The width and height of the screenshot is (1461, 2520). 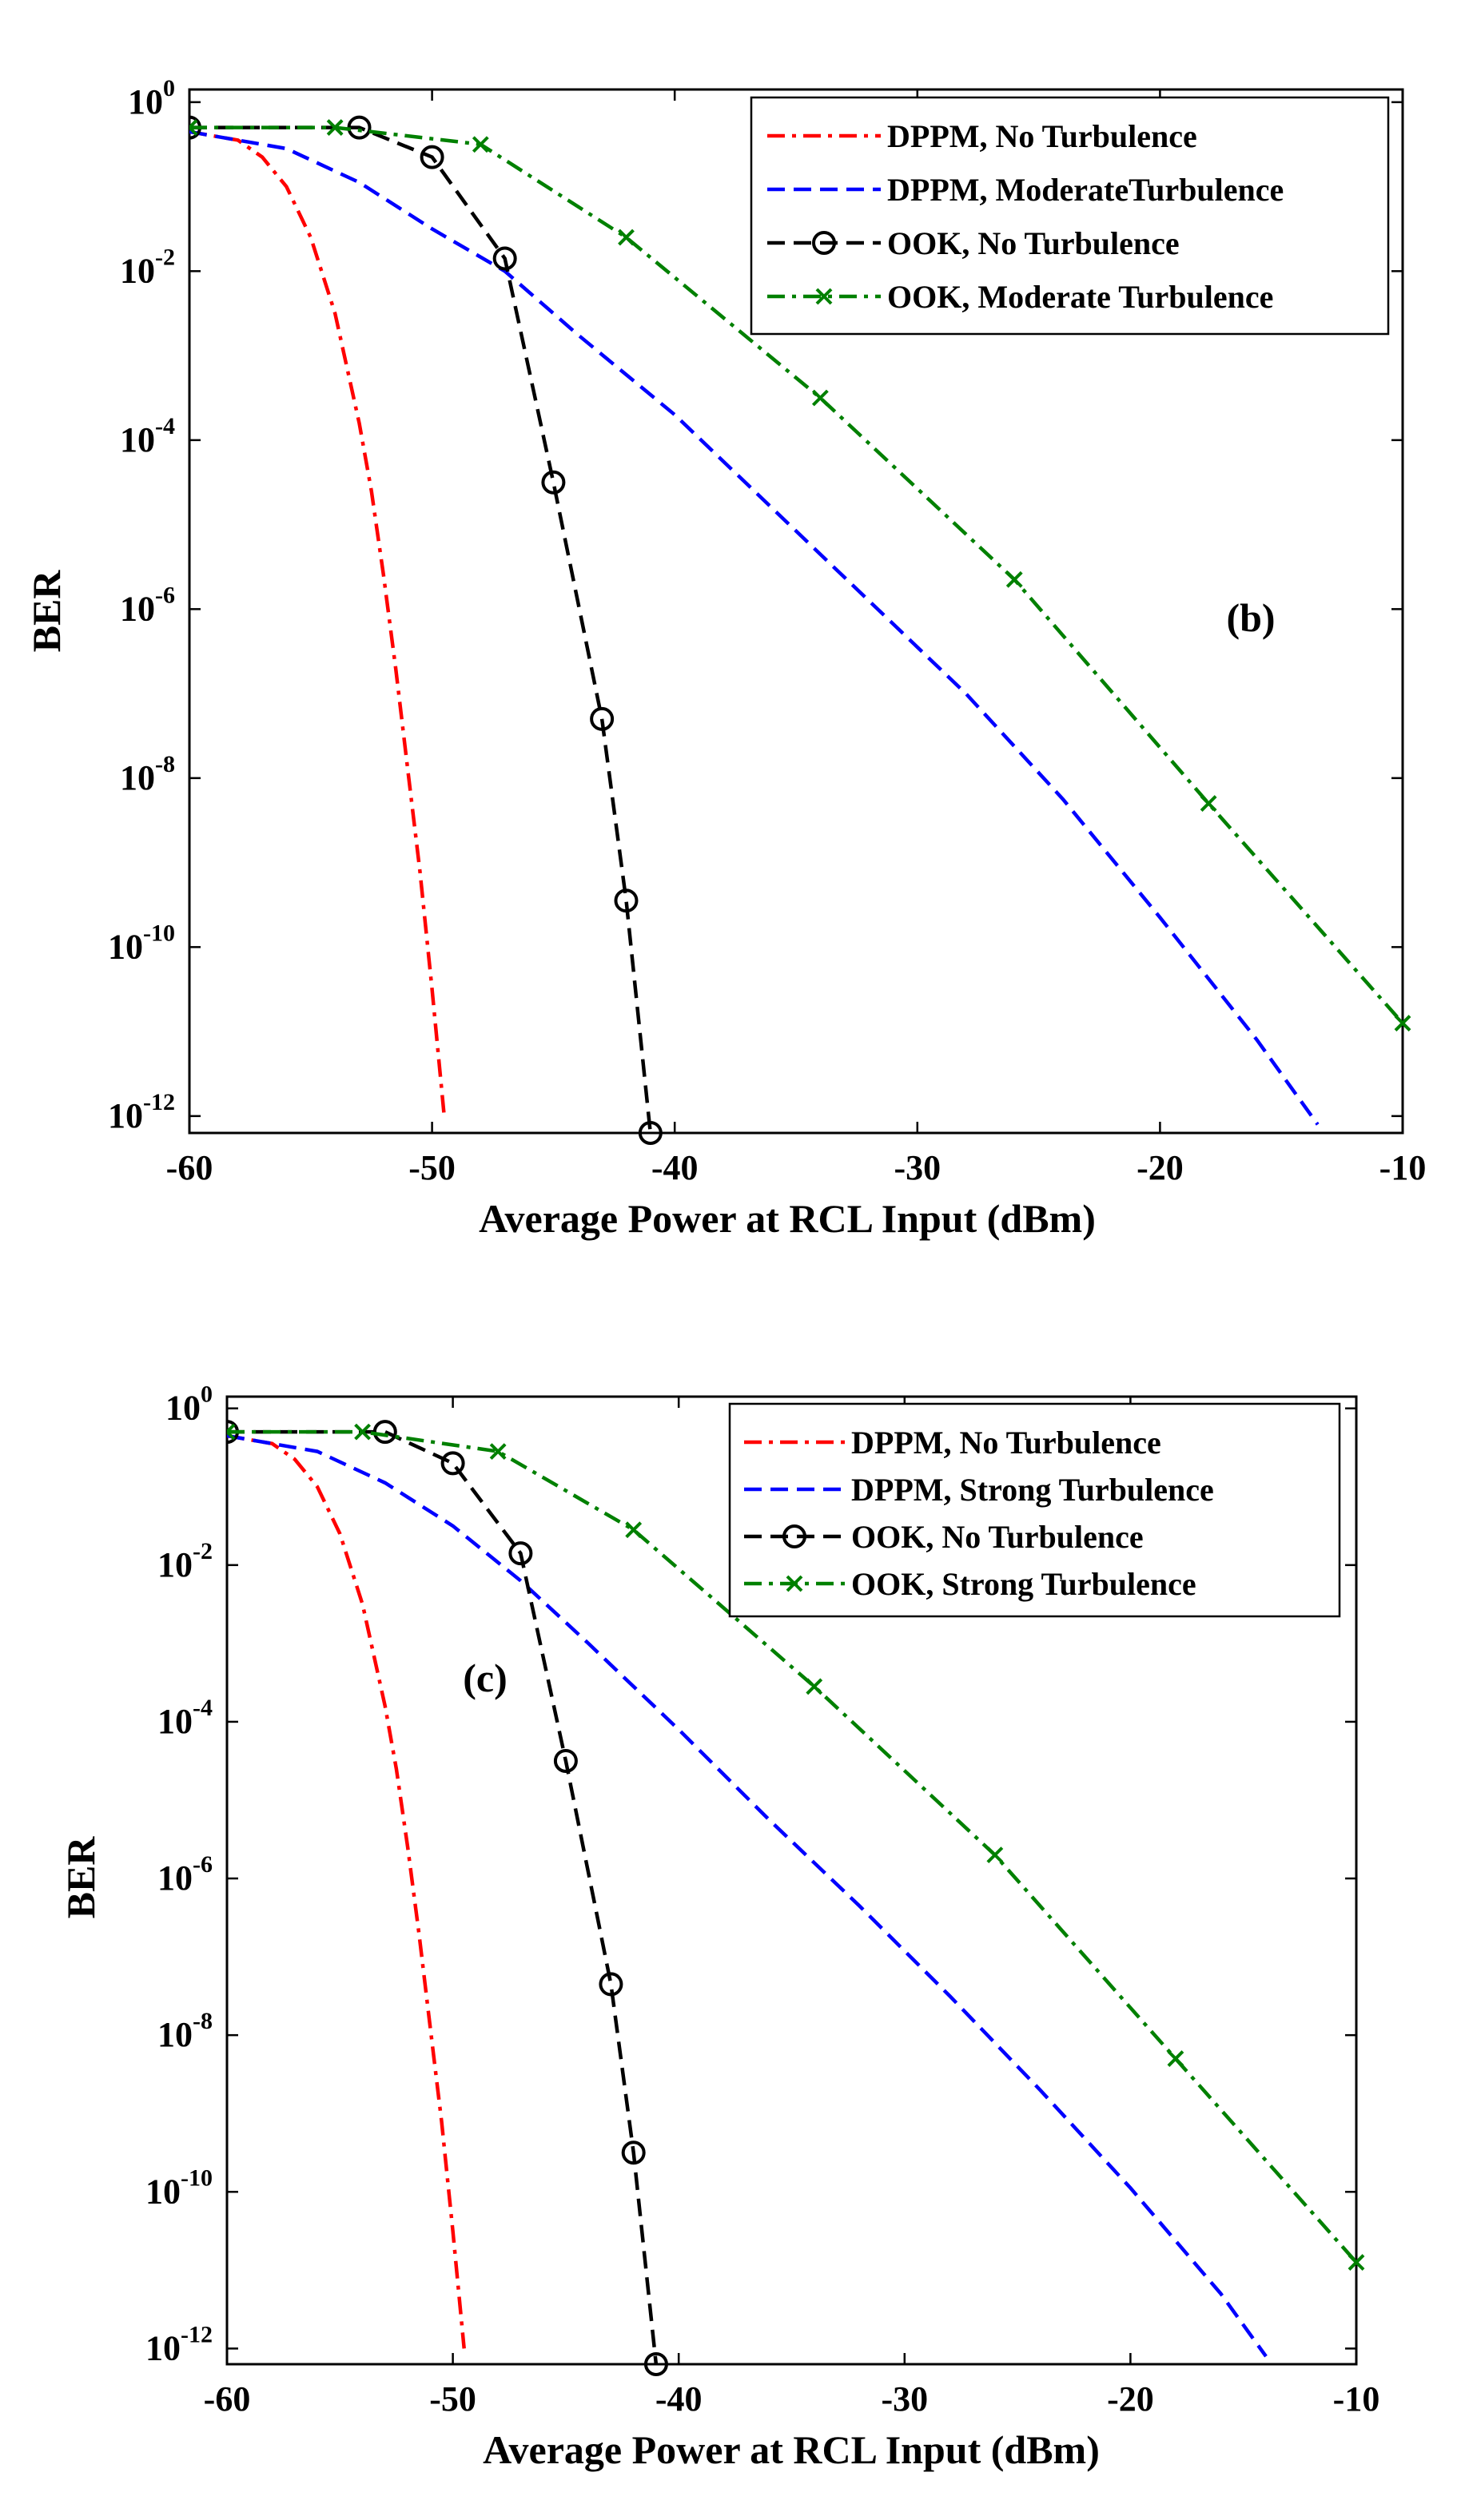 I want to click on legend-item: DPPM, Strong Turbulence, so click(x=979, y=1490).